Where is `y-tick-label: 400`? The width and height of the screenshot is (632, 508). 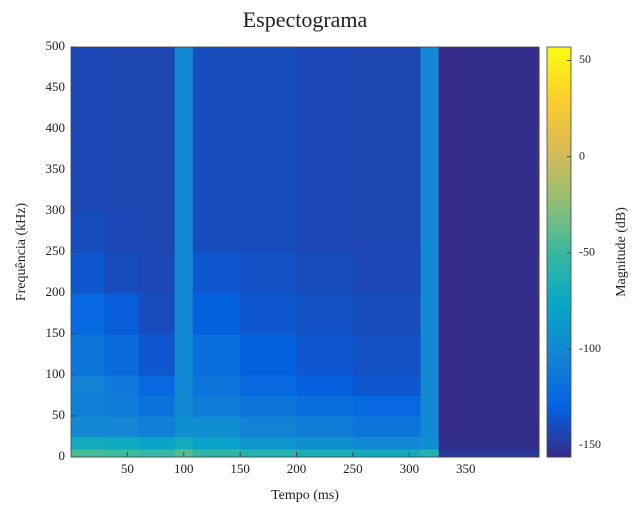
y-tick-label: 400 is located at coordinates (56, 127).